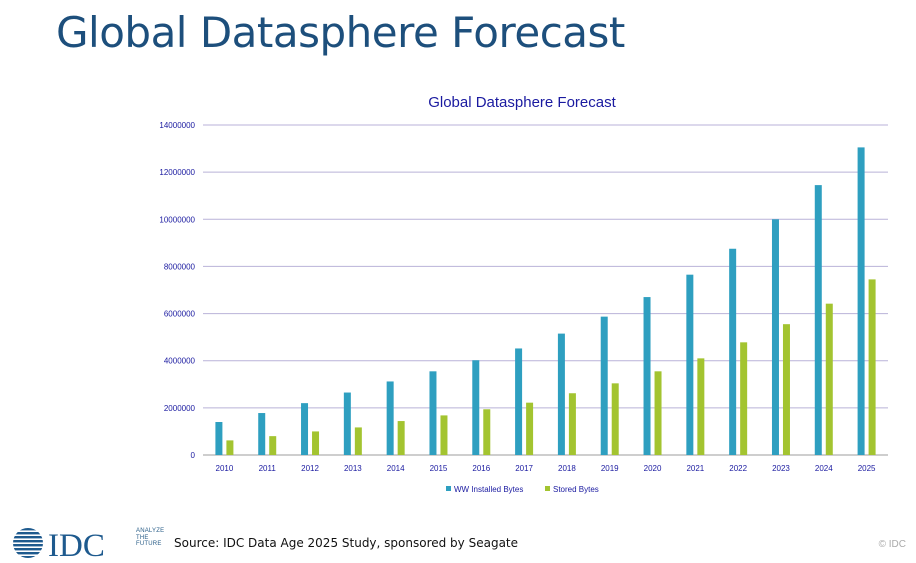  I want to click on copyright: © IDC, so click(892, 544).